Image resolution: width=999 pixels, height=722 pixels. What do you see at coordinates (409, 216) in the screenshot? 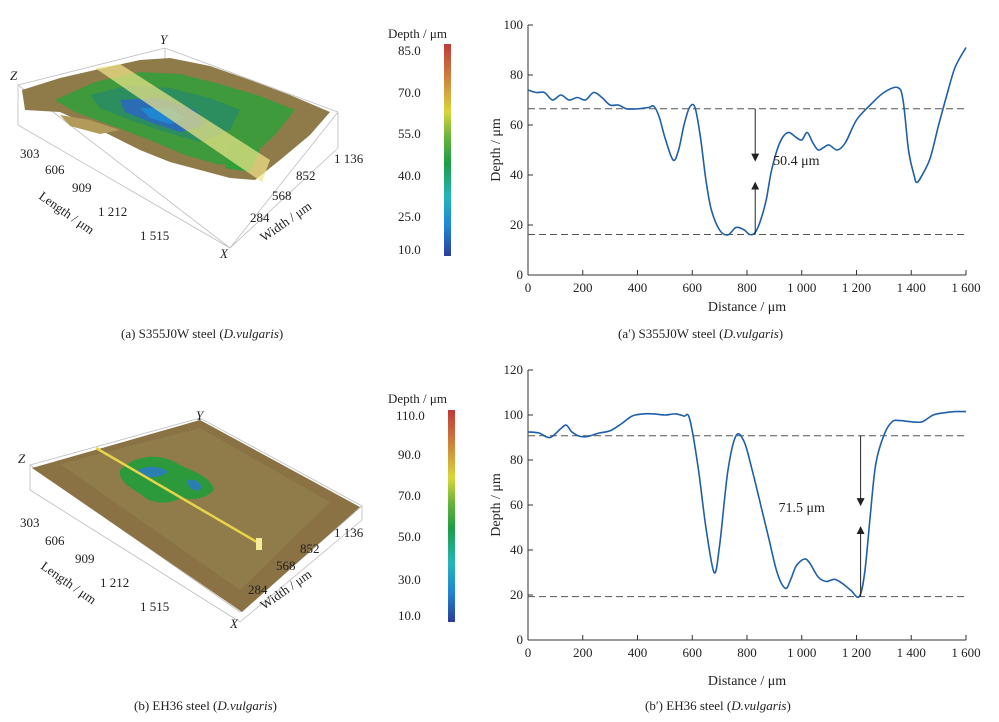
I see `colorbar-tick-a-5: 25.0` at bounding box center [409, 216].